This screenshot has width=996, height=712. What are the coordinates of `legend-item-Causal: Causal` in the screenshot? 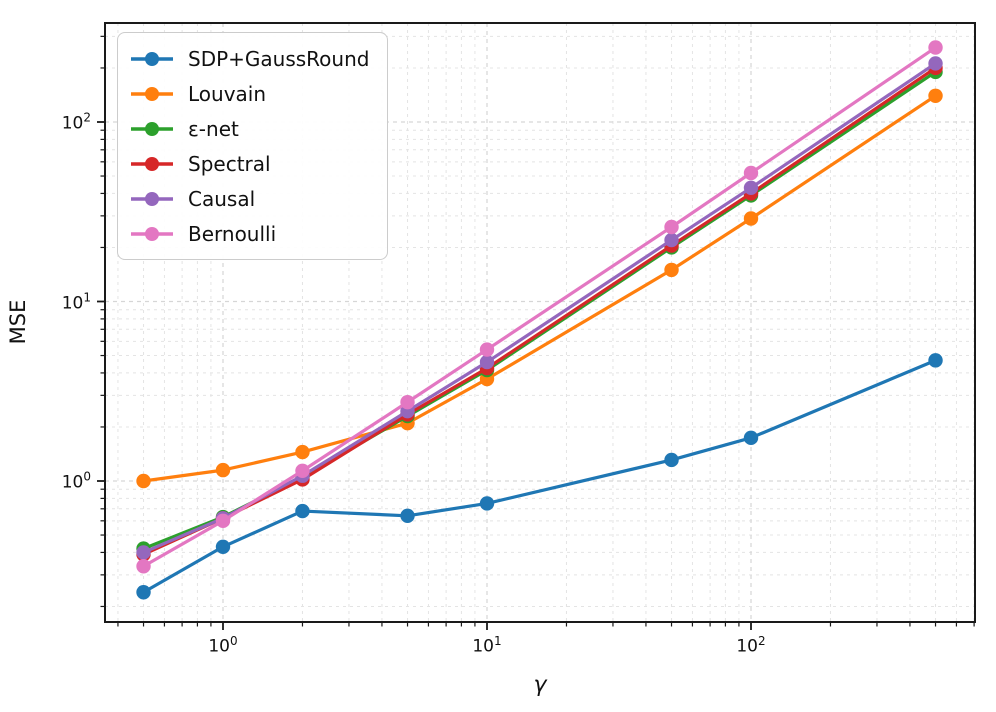 It's located at (249, 198).